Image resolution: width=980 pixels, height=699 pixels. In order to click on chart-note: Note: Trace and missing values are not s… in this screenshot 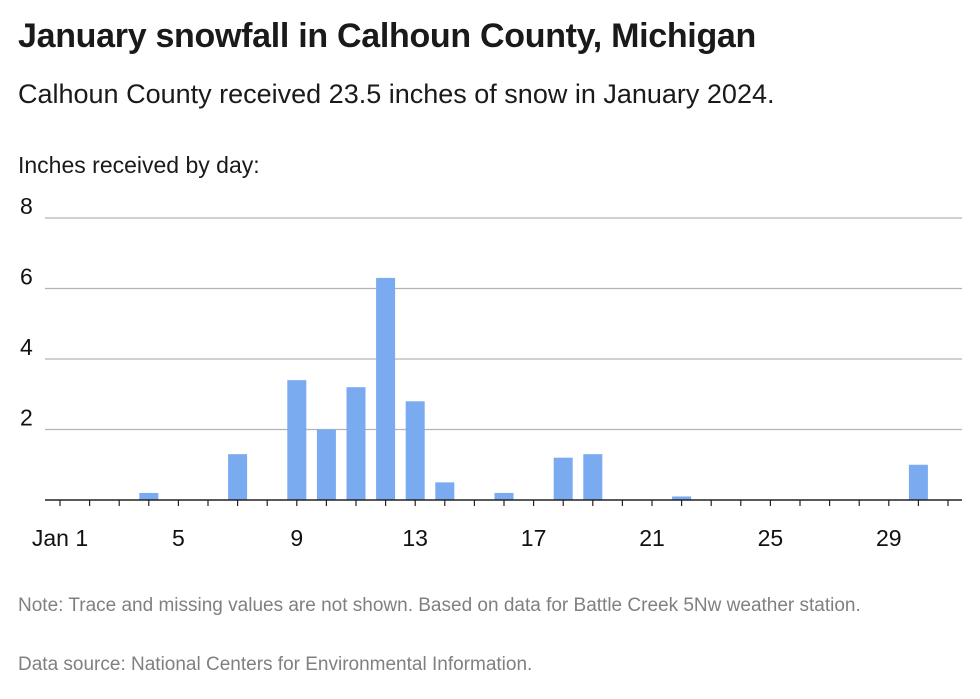, I will do `click(439, 605)`.